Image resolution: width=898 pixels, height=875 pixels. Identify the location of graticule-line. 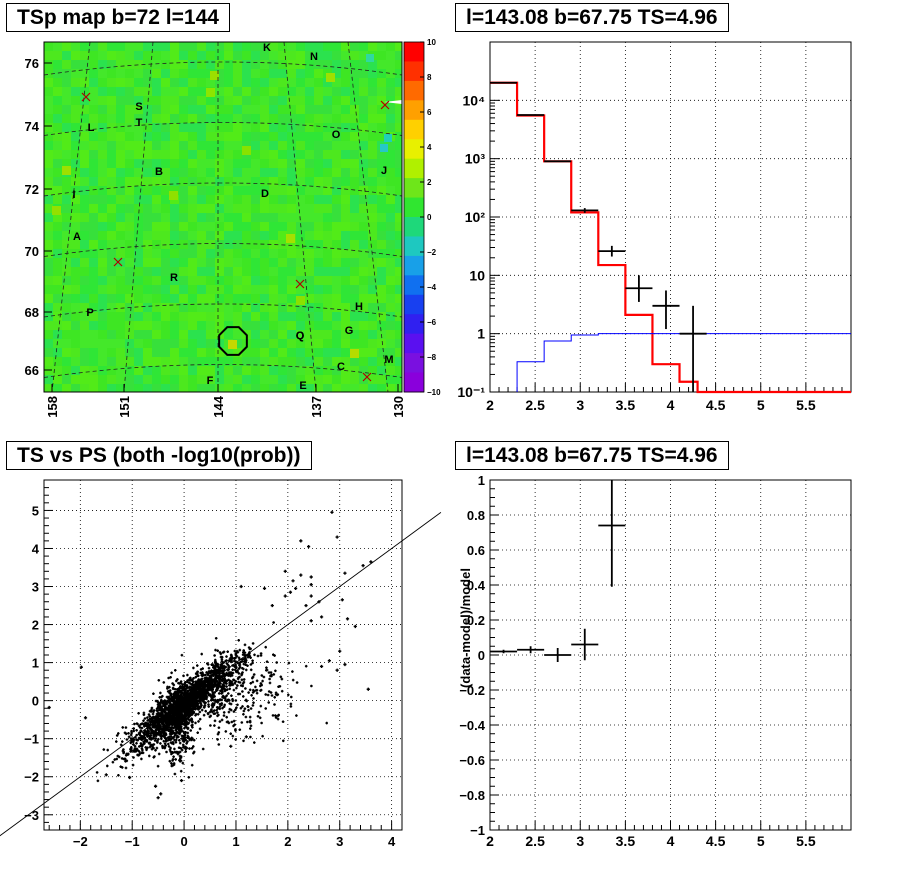
(223, 310).